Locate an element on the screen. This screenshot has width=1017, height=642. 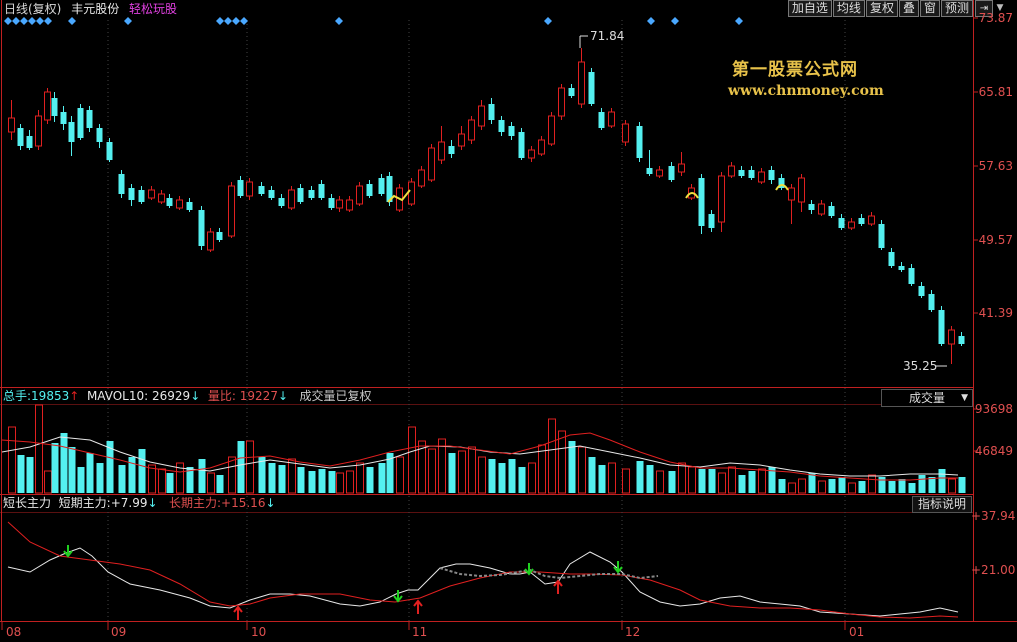
volume-indicator-select: 成交量 ▼ is located at coordinates (927, 398).